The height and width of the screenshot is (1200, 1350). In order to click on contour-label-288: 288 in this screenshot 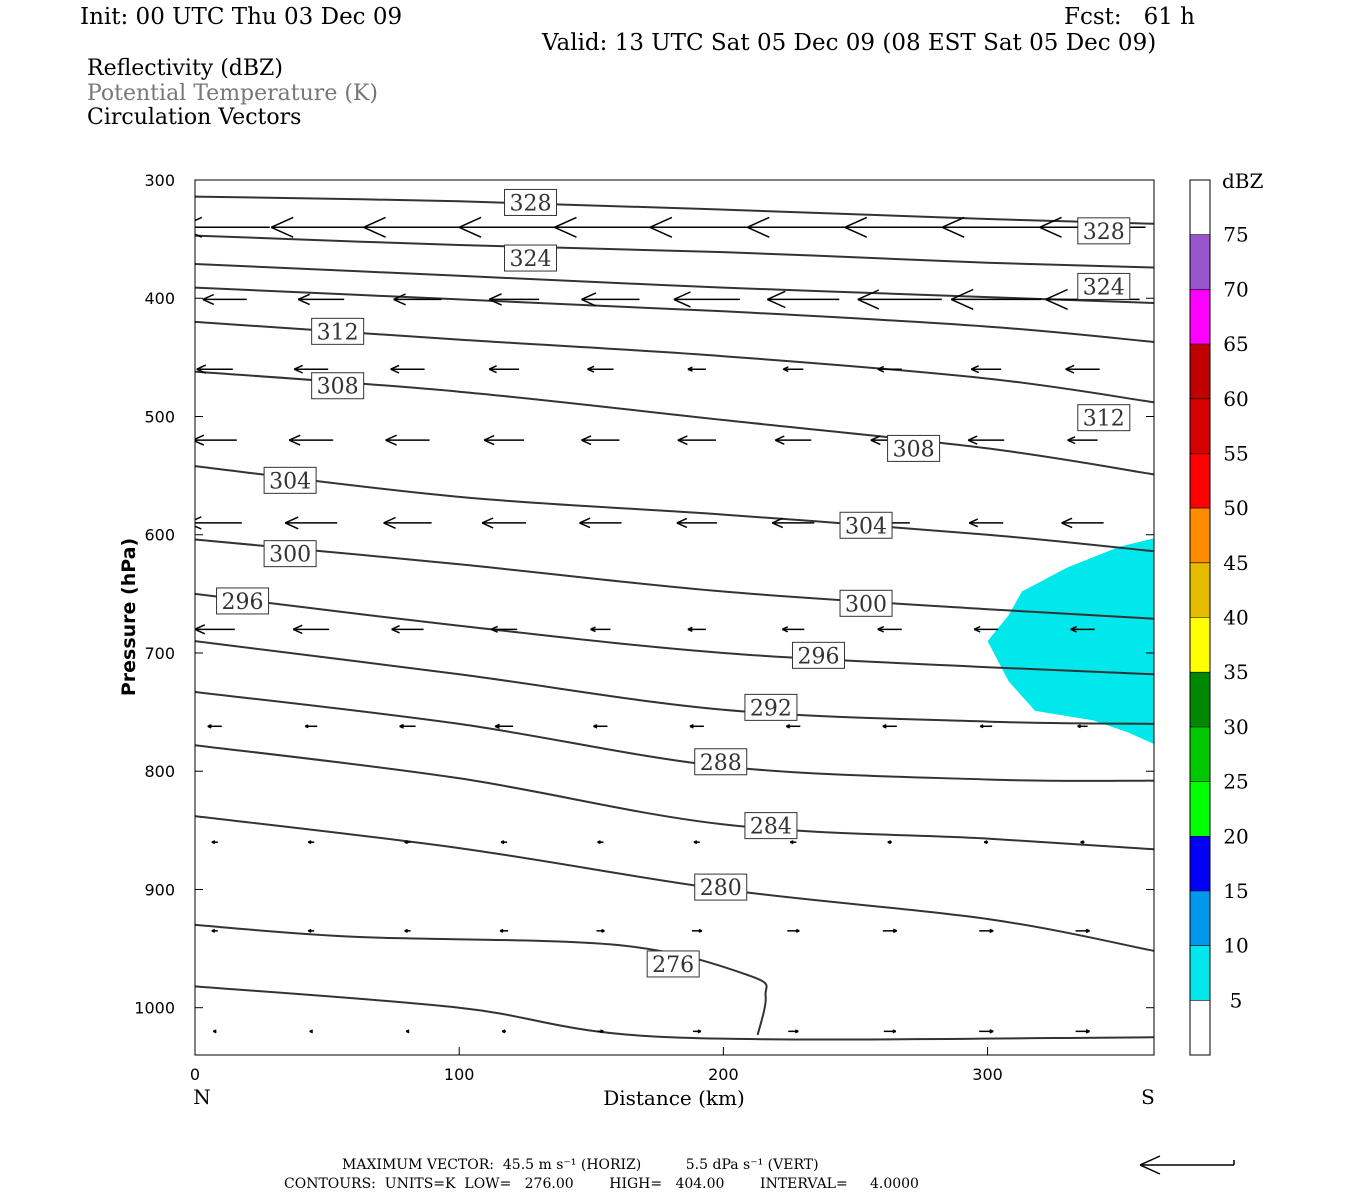, I will do `click(721, 762)`.